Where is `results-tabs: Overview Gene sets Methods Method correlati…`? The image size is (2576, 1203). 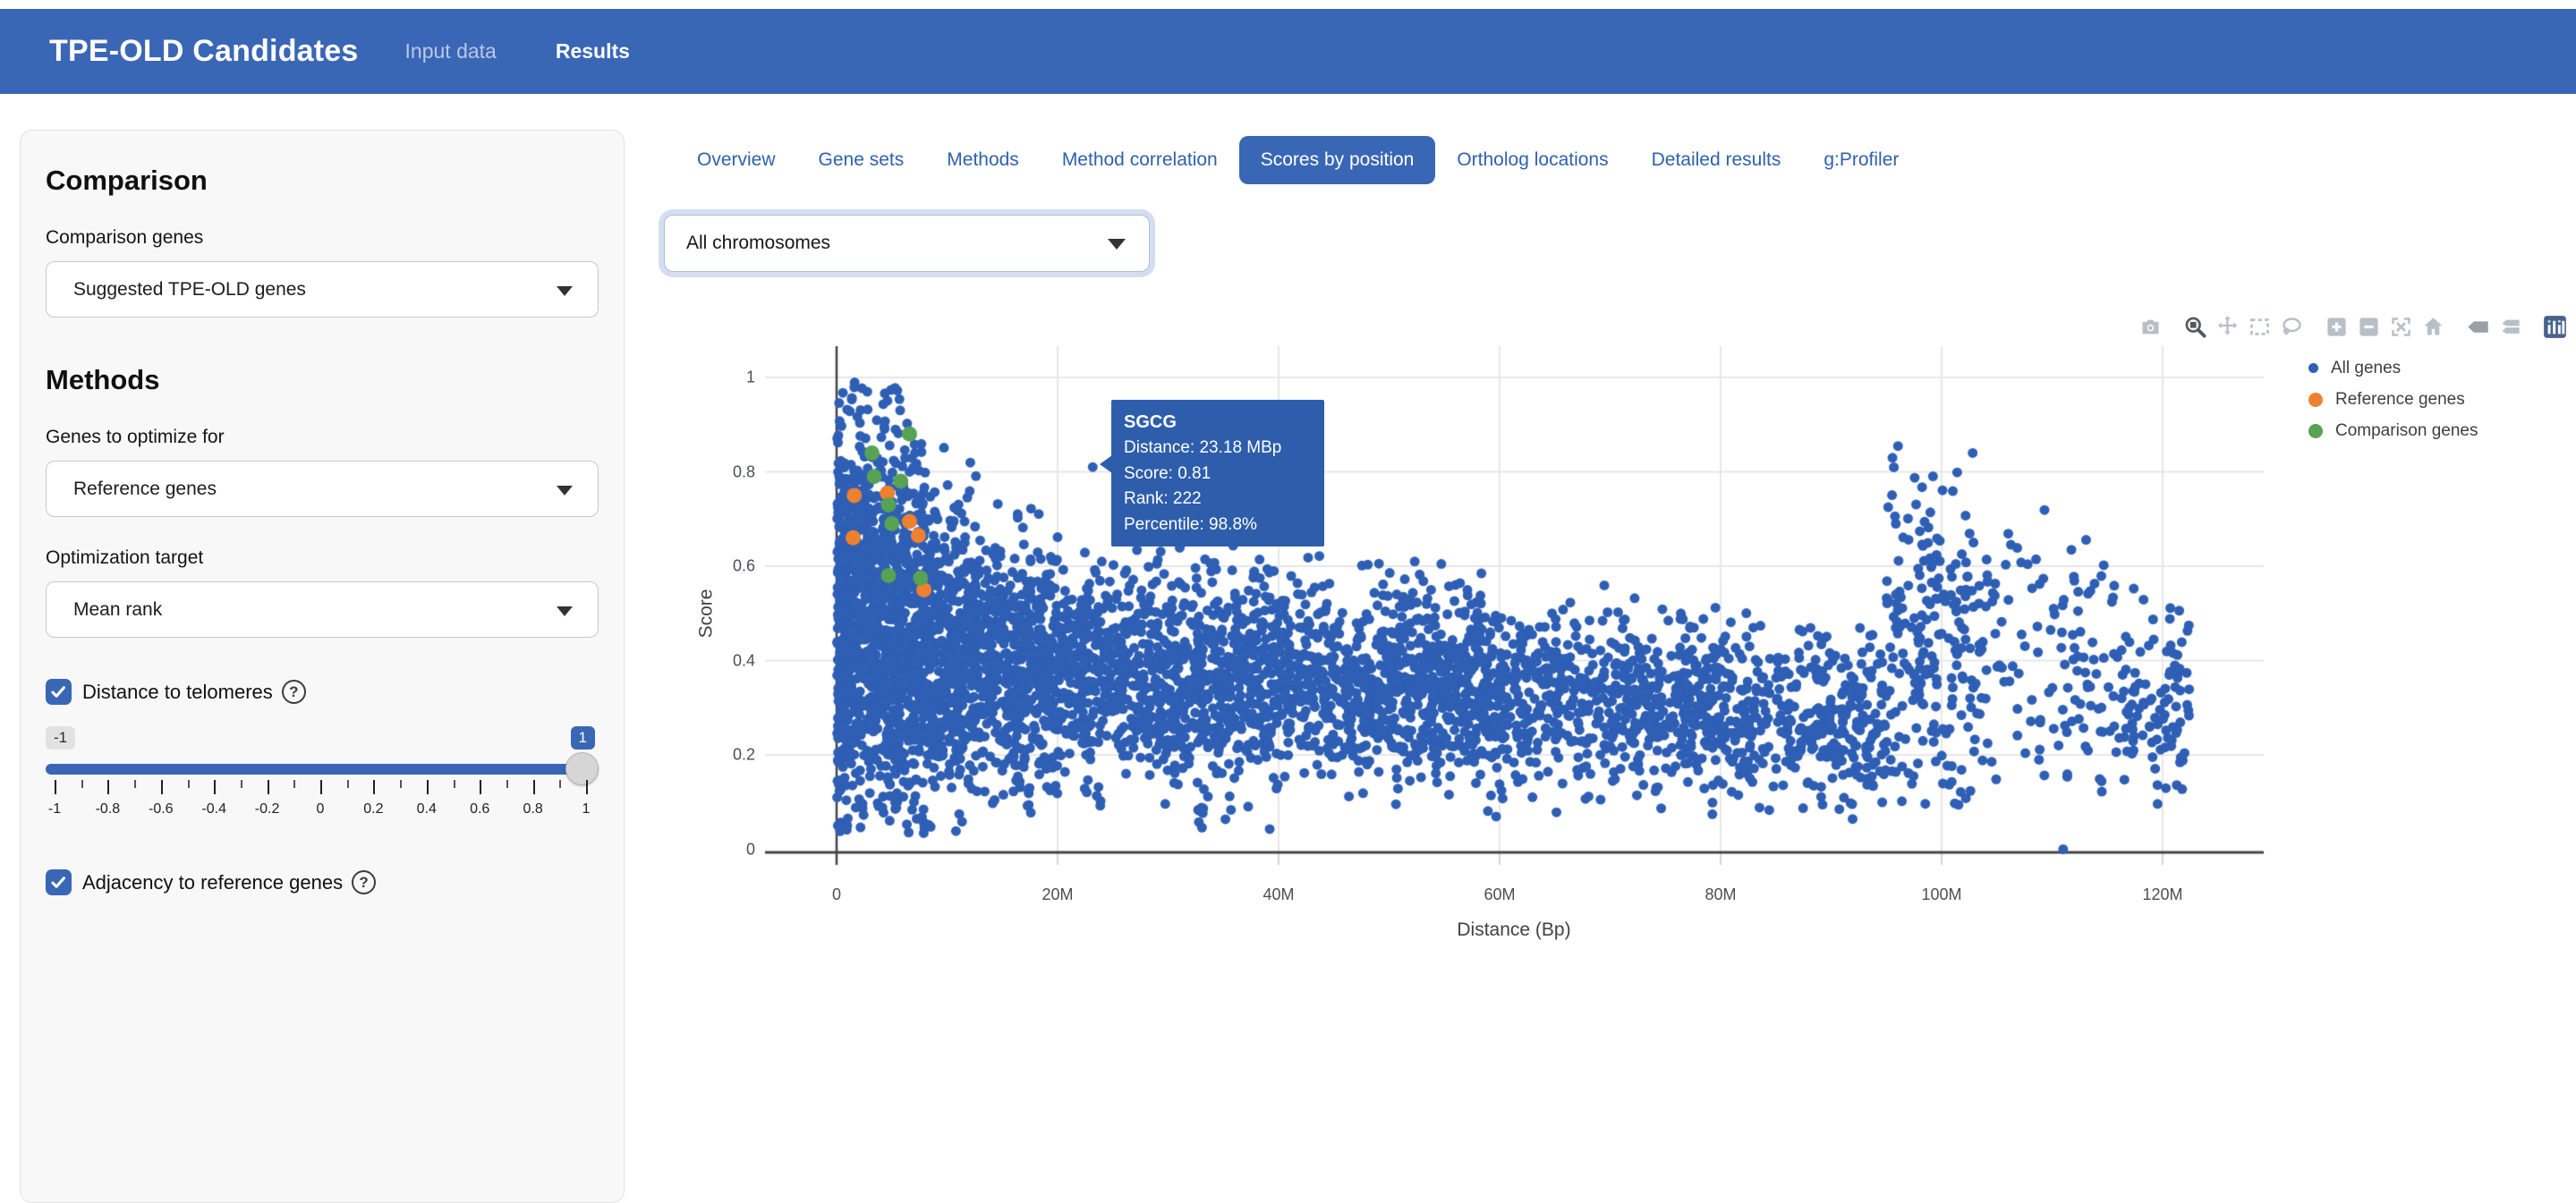 results-tabs: Overview Gene sets Methods Method correlati… is located at coordinates (1298, 160).